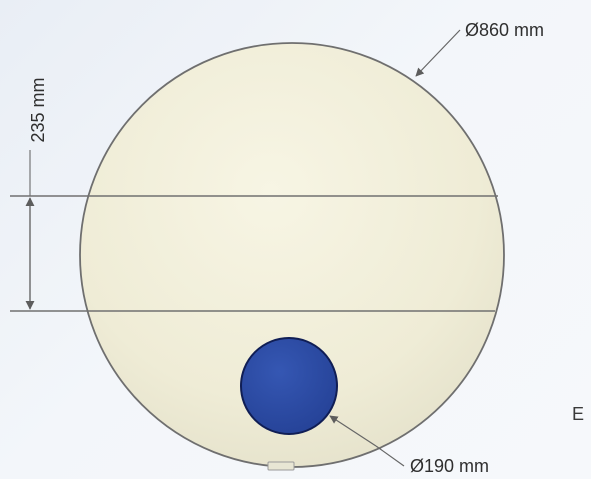  What do you see at coordinates (438, 53) in the screenshot?
I see `outer-diameter-leader` at bounding box center [438, 53].